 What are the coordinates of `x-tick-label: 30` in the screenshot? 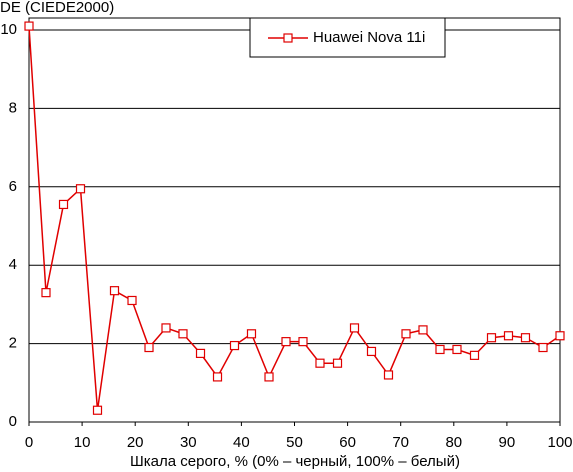 It's located at (188, 442).